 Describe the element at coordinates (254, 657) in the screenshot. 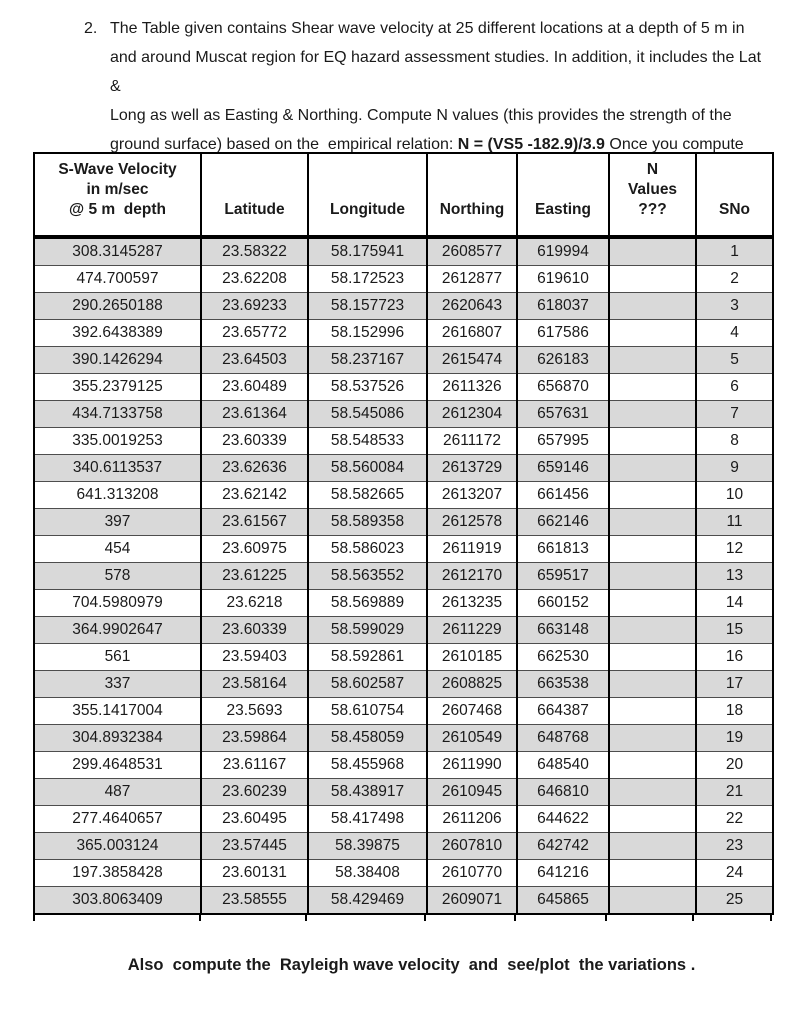

I see `cell-lat: 23.59403` at that location.